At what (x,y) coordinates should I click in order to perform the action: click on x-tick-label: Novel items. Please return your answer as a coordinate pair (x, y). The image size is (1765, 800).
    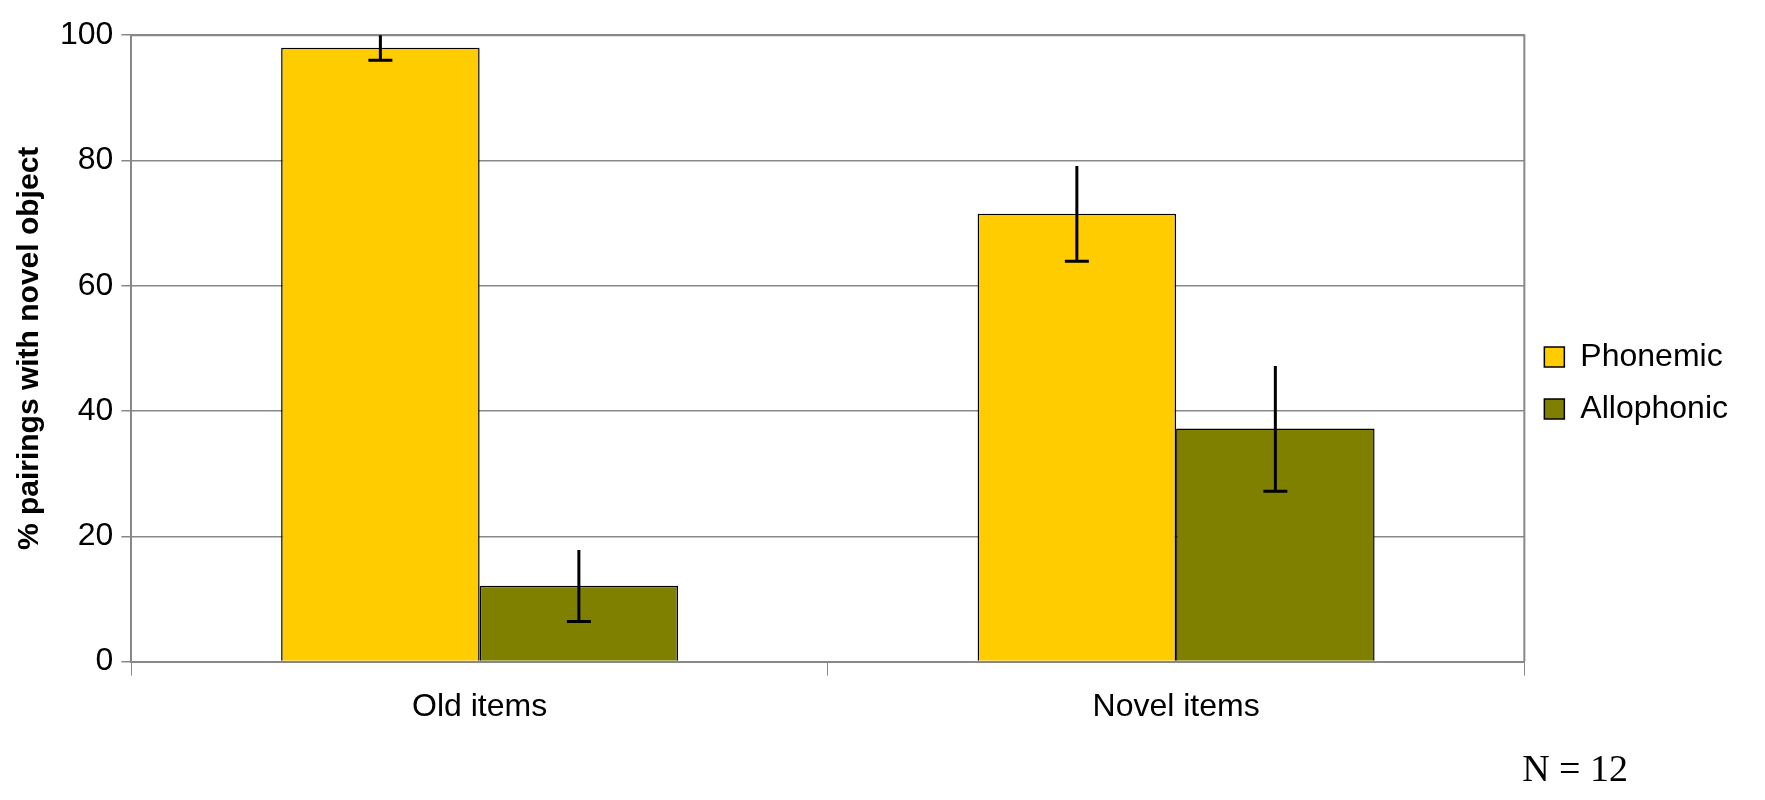
    Looking at the image, I should click on (1176, 704).